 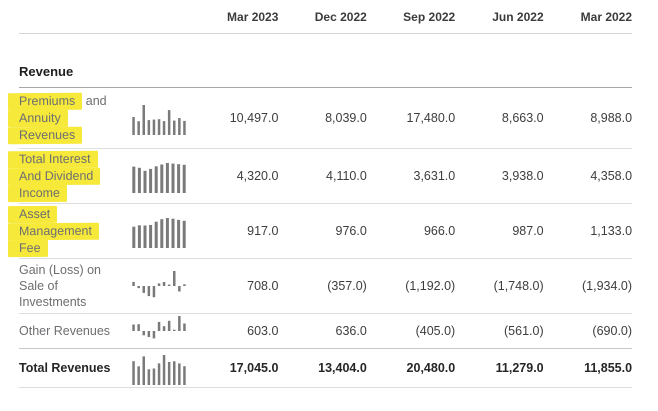 I want to click on row-label: Asset Management Fee, so click(x=69, y=231).